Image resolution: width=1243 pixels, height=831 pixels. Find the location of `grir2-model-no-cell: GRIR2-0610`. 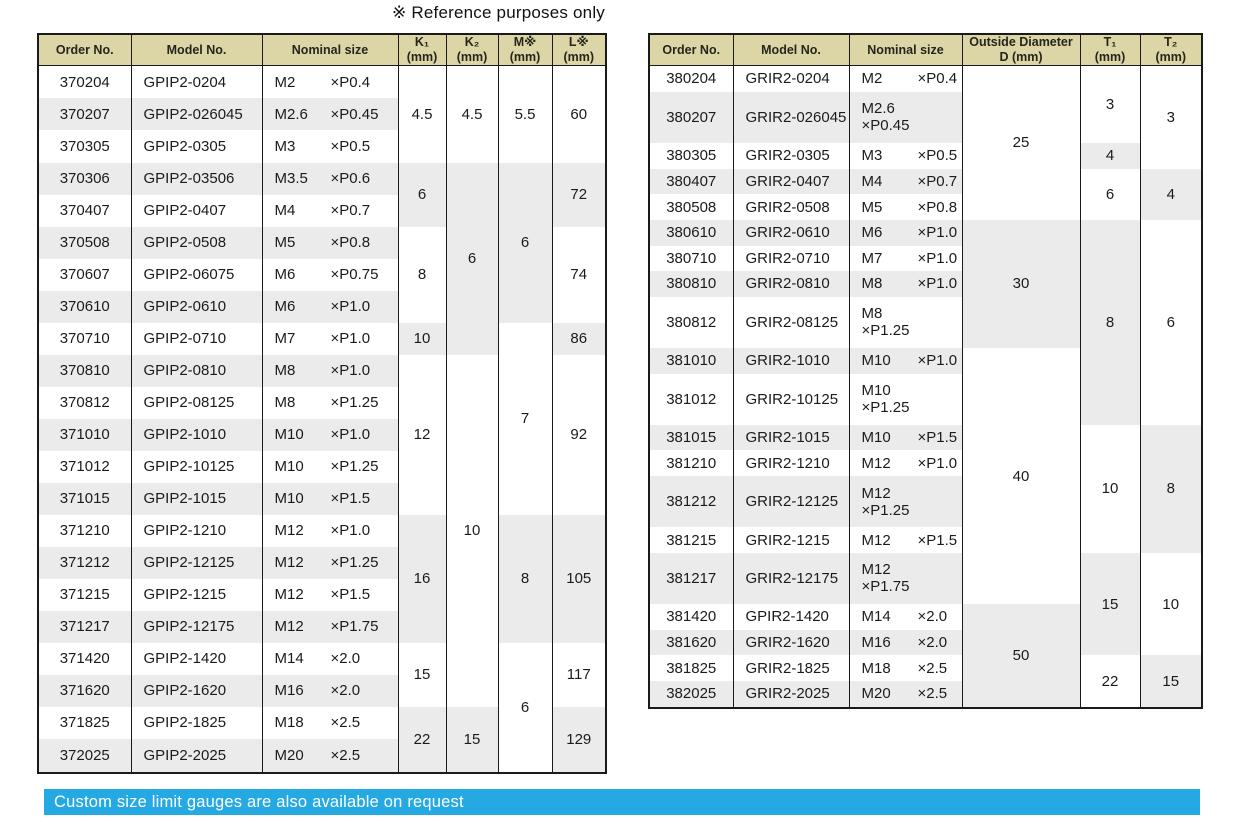

grir2-model-no-cell: GRIR2-0610 is located at coordinates (791, 232).